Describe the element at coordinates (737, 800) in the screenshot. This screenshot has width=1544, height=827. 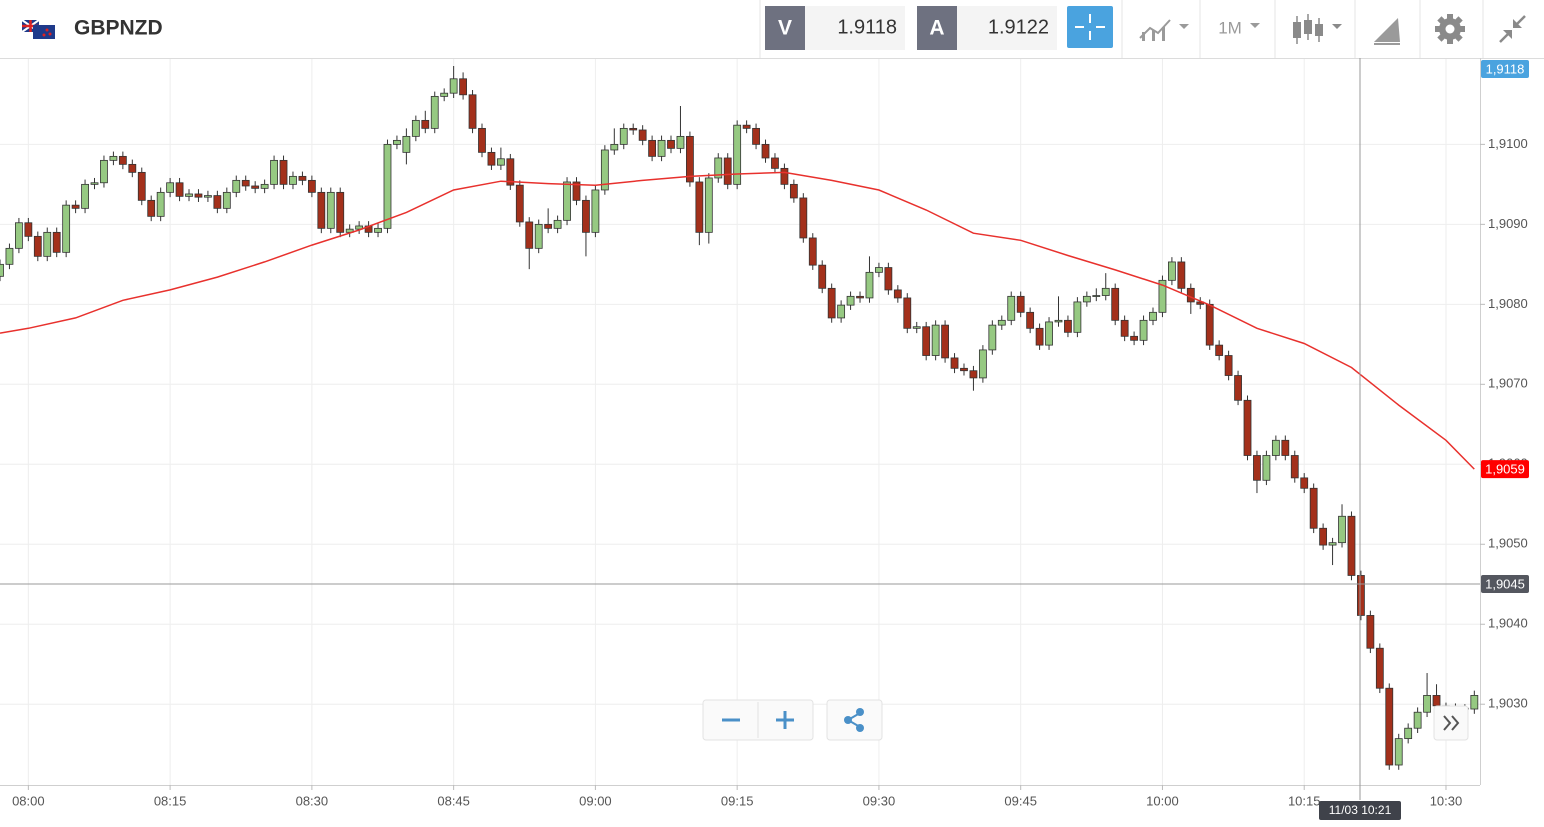
I see `x-tick-label: 09:15` at that location.